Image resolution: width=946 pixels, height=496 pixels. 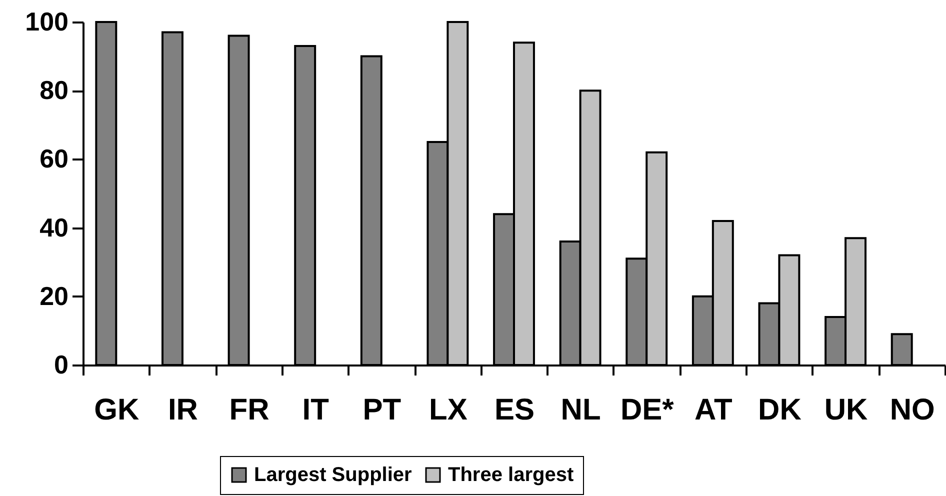 What do you see at coordinates (54, 159) in the screenshot?
I see `y-tick-label: 60` at bounding box center [54, 159].